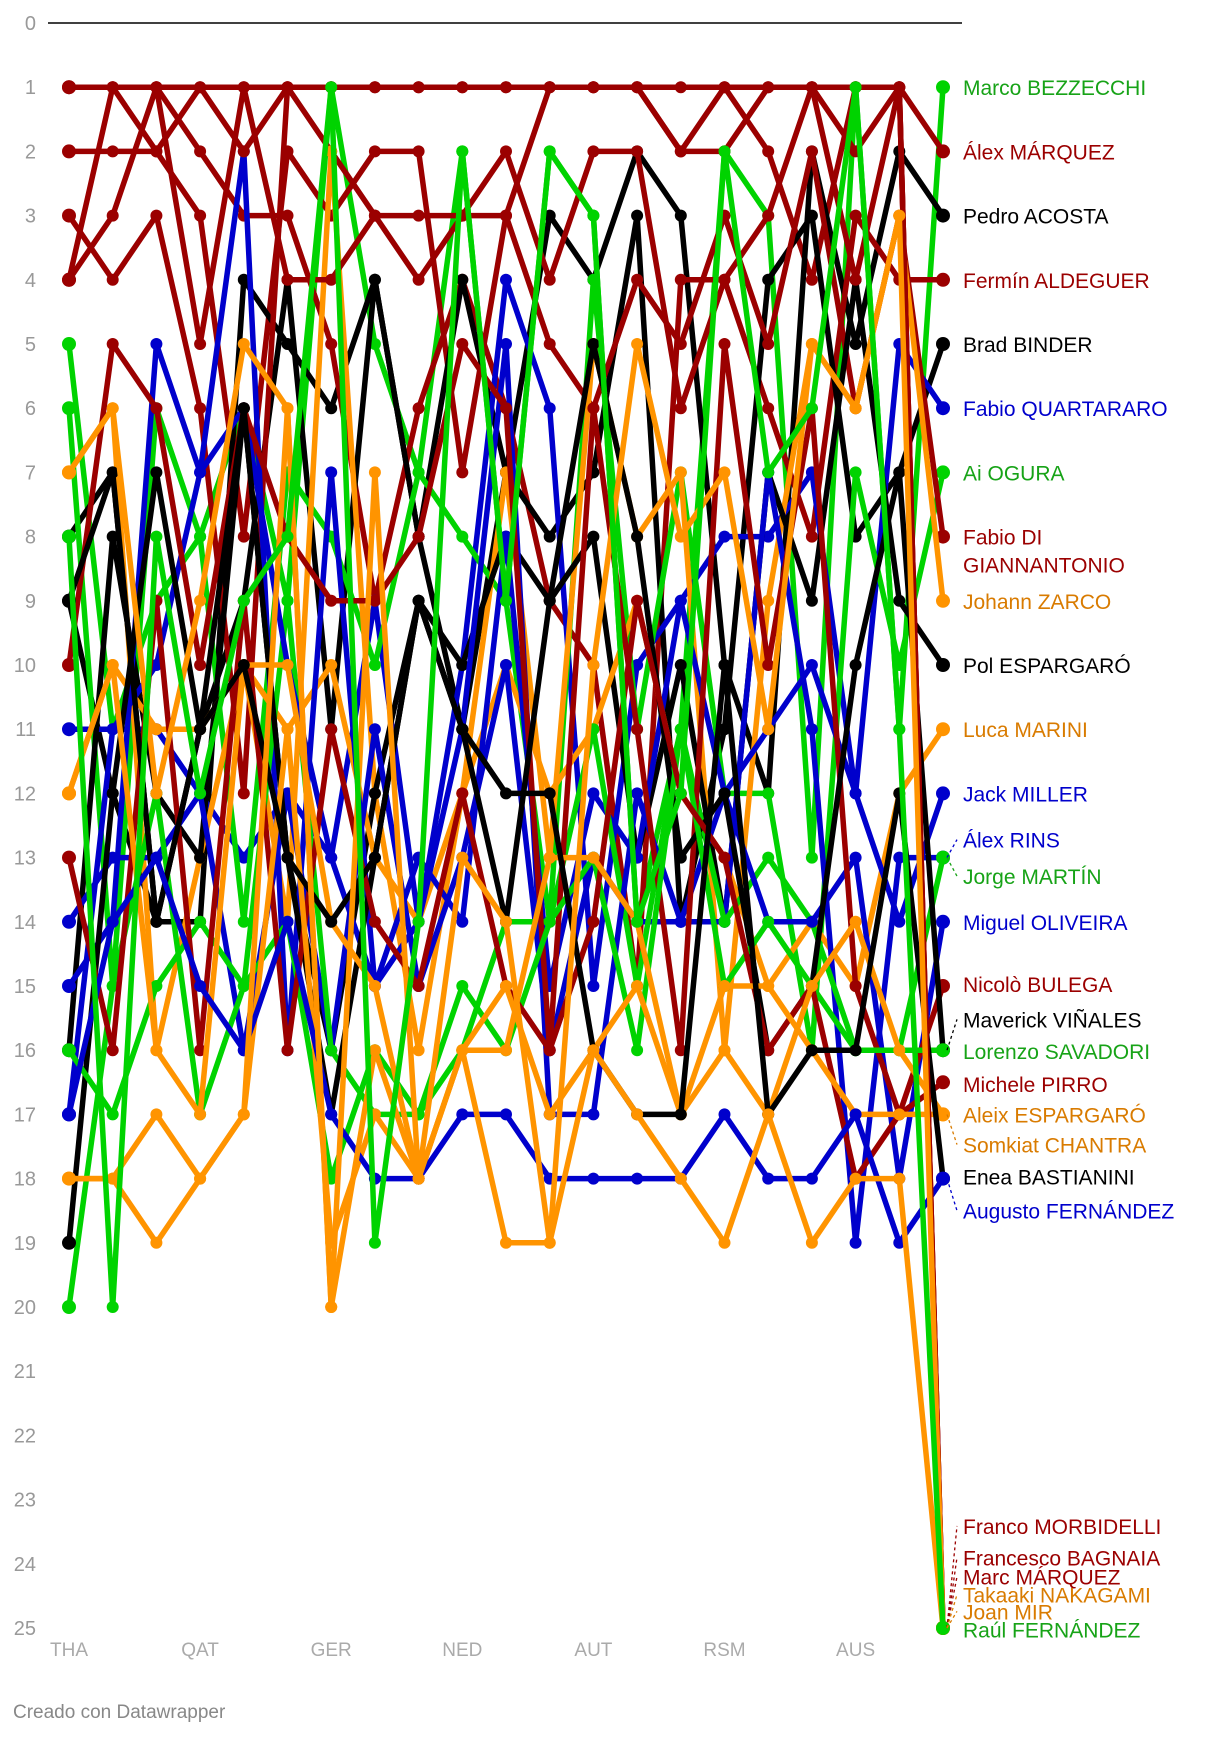 This screenshot has height=1740, width=1220. I want to click on y-tick-label: 17, so click(25, 1115).